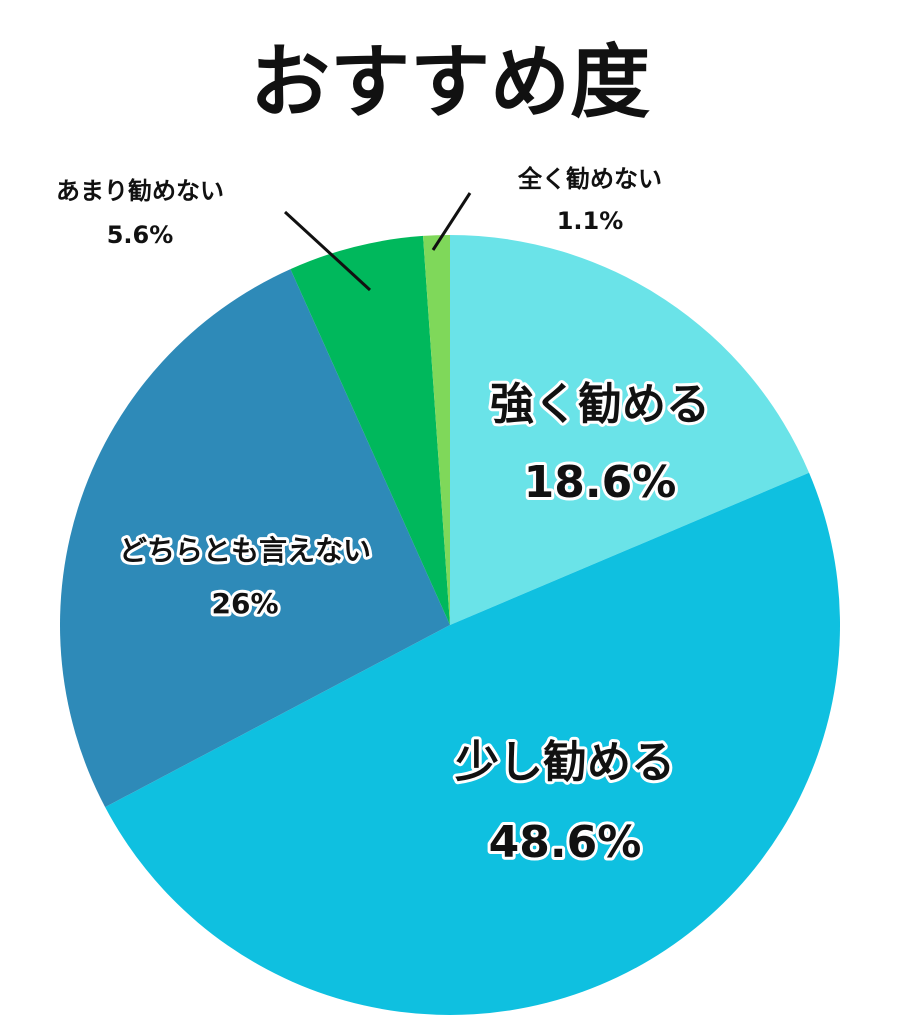 The height and width of the screenshot is (1025, 900). What do you see at coordinates (565, 842) in the screenshot?
I see `slice-value-label: 48.6%` at bounding box center [565, 842].